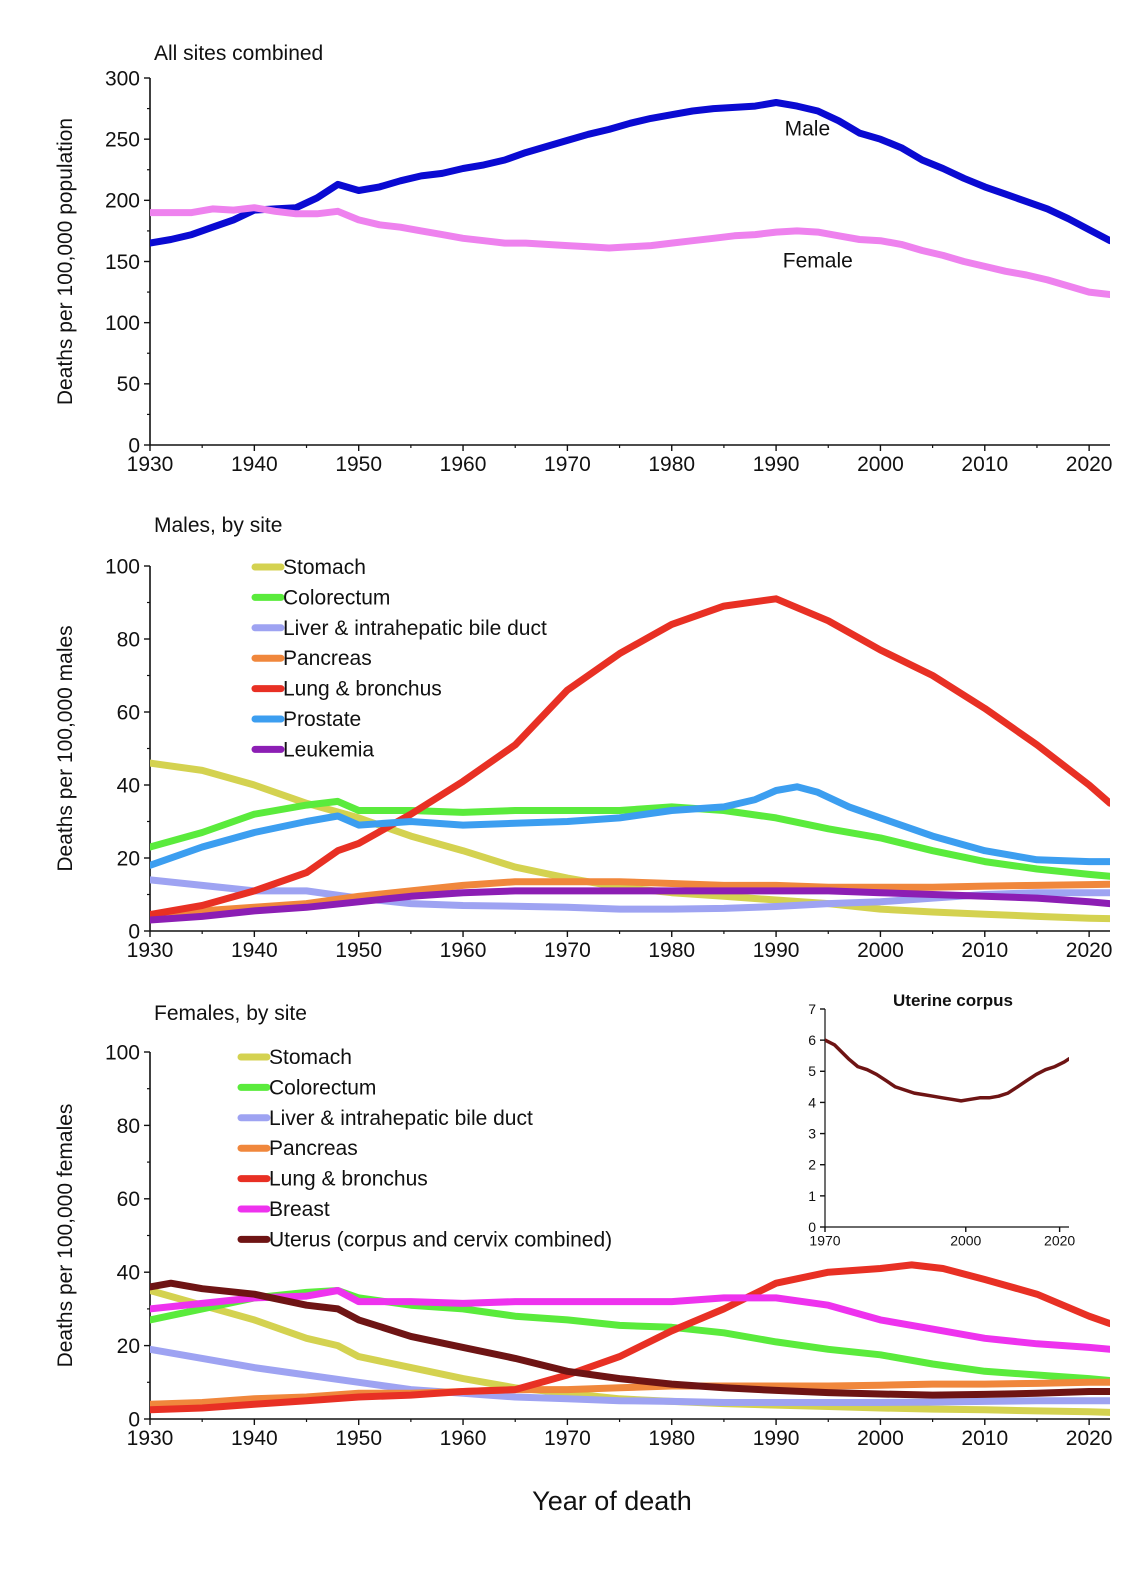 The image size is (1144, 1575). What do you see at coordinates (812, 1133) in the screenshot?
I see `y-tick-label: 3` at bounding box center [812, 1133].